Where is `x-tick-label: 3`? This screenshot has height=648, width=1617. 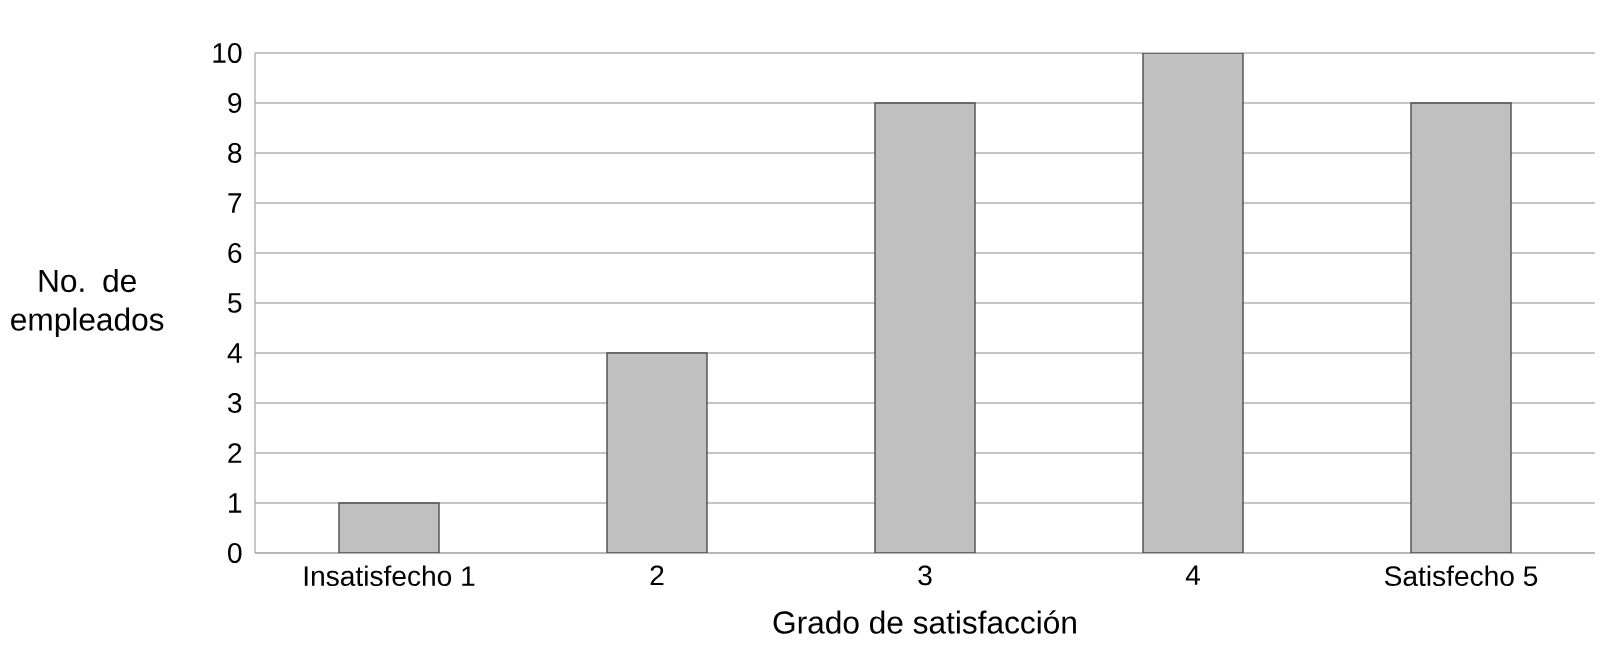 x-tick-label: 3 is located at coordinates (925, 575).